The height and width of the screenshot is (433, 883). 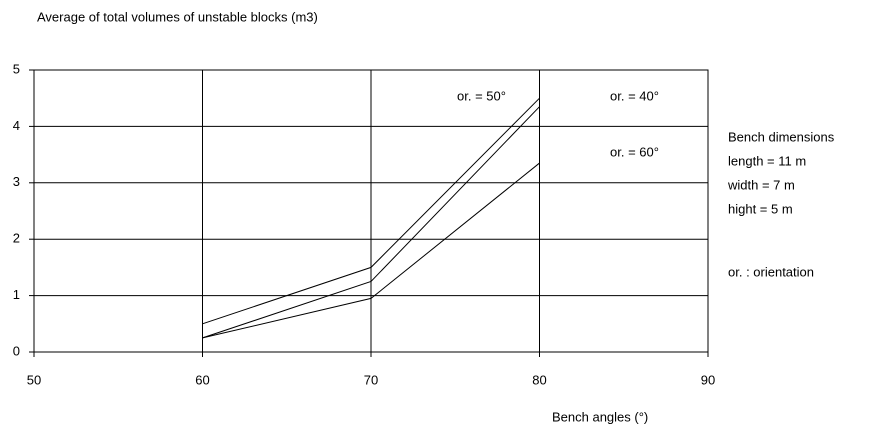 I want to click on y-tick-label: 5, so click(x=16, y=68).